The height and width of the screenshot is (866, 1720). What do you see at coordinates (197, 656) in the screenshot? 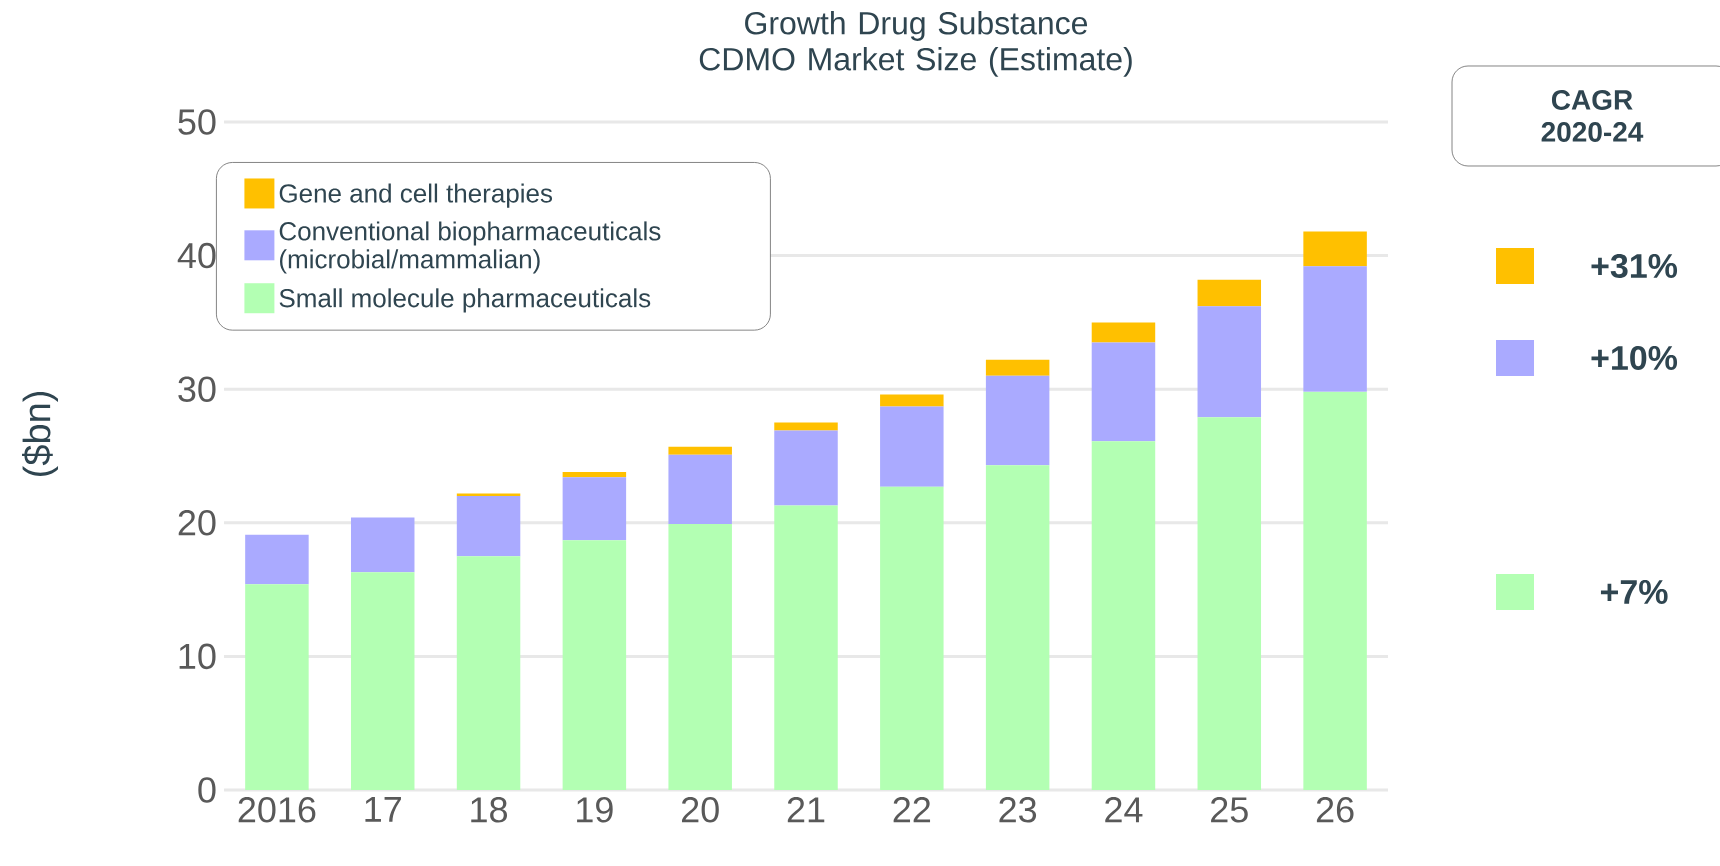
I see `y-tick-label: 10` at bounding box center [197, 656].